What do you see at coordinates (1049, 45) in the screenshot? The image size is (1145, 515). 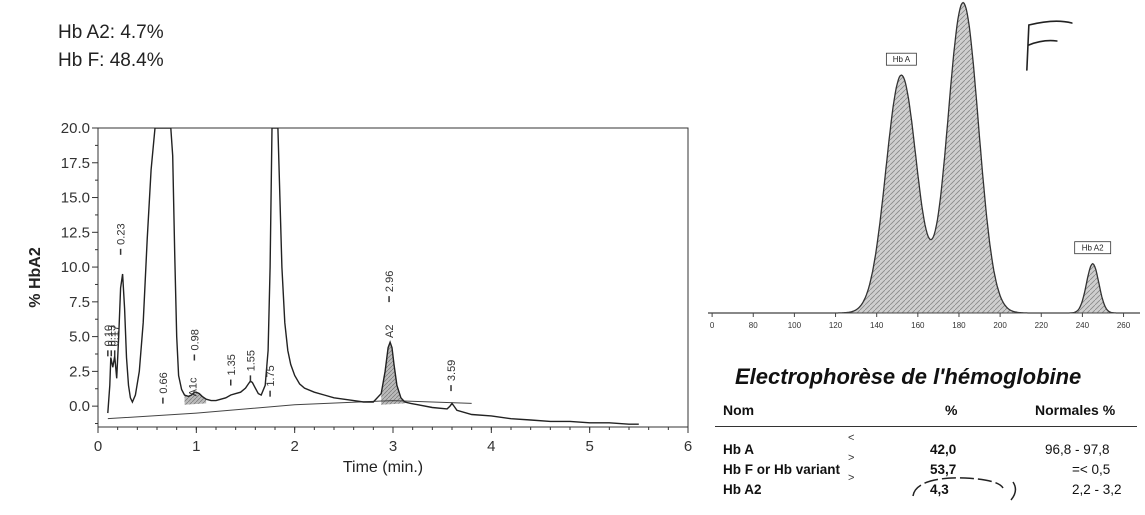 I see `handwritten-f-mark` at bounding box center [1049, 45].